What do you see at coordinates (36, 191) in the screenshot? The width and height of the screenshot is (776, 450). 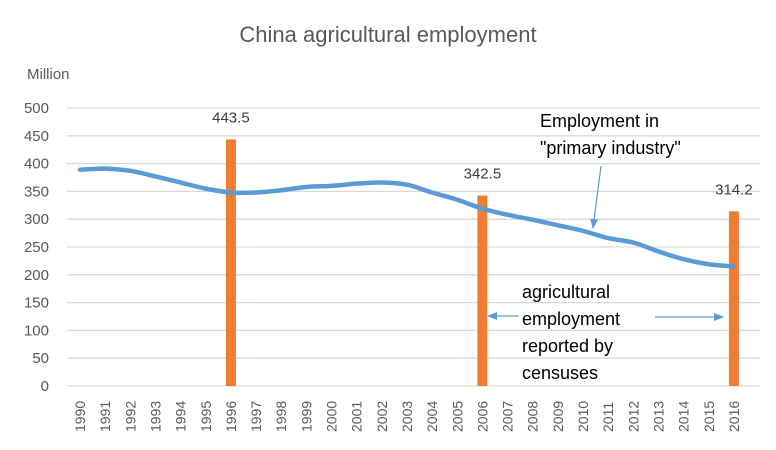 I see `y-tick-label: 350` at bounding box center [36, 191].